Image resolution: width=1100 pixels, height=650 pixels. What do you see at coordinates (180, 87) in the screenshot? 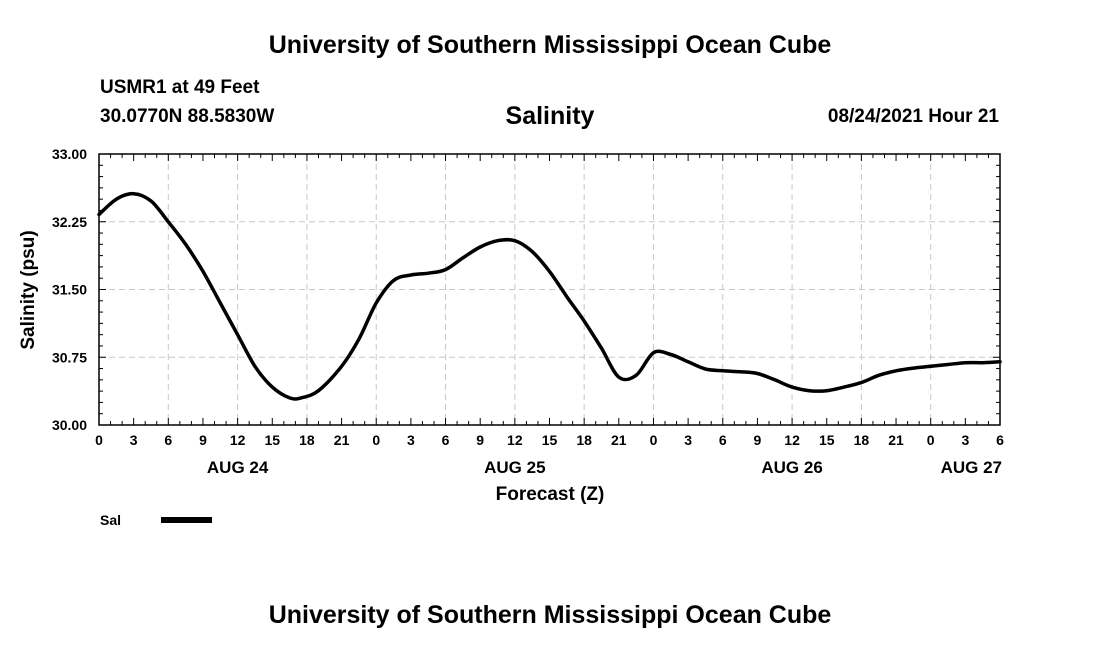
I see `station-label: USMR1 at 49 Feet` at bounding box center [180, 87].